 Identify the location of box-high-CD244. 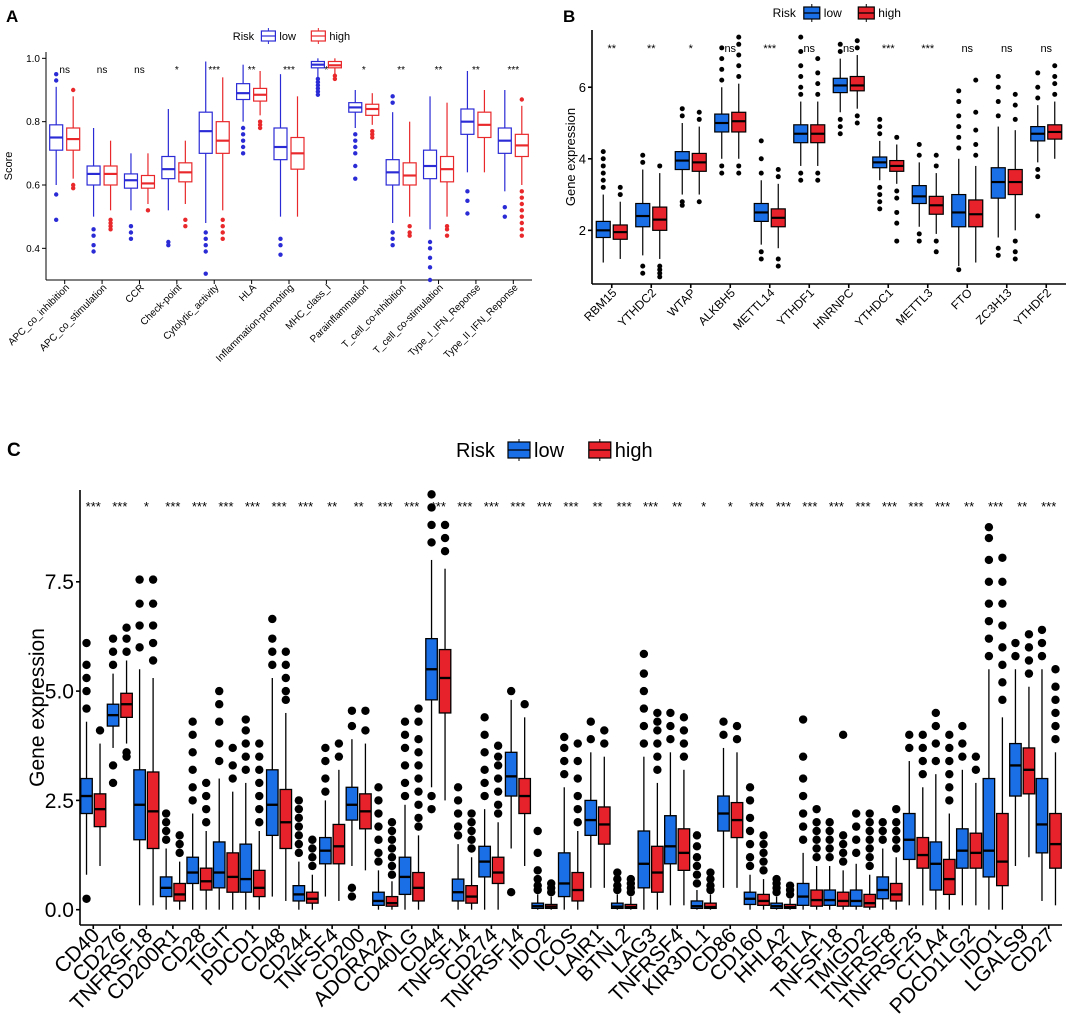
(312, 872).